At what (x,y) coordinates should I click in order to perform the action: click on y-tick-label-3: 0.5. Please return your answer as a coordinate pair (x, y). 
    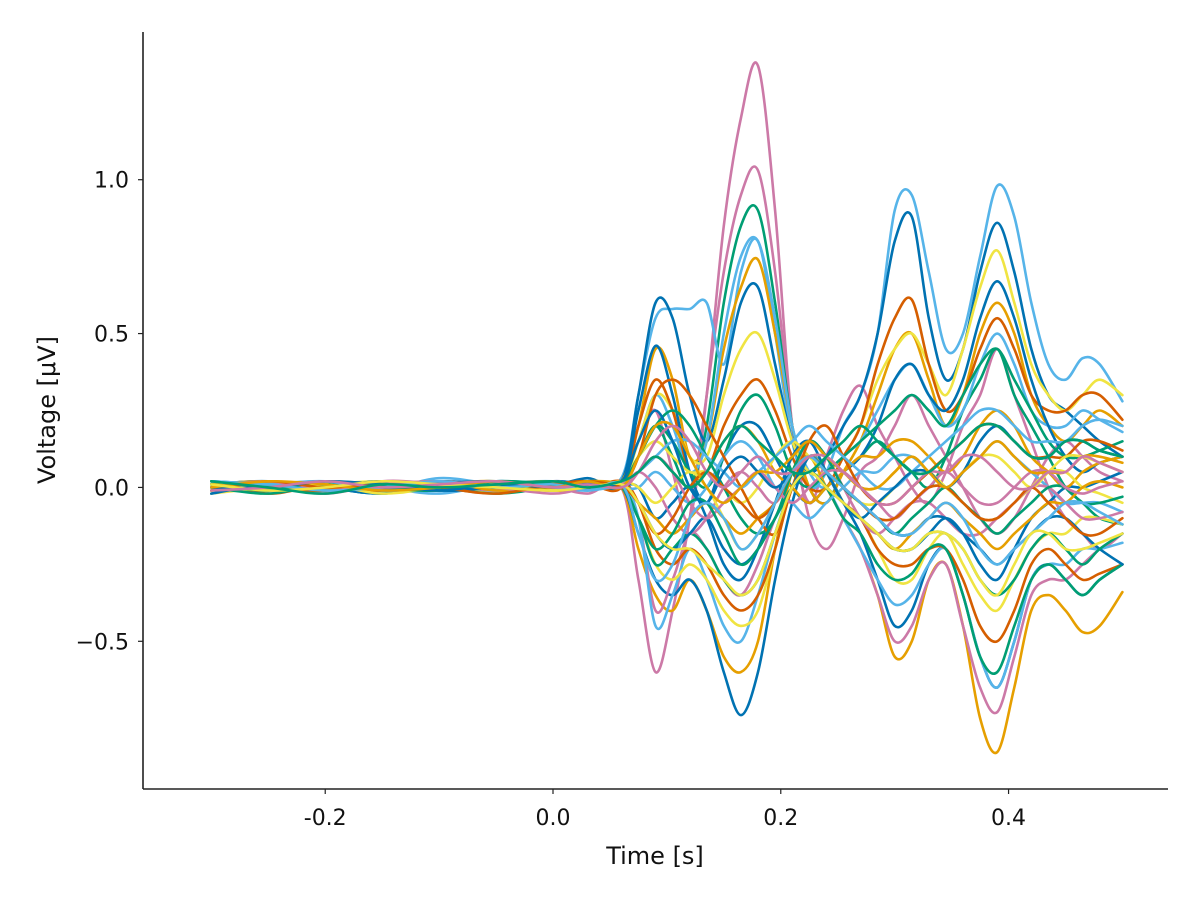
    Looking at the image, I should click on (111, 335).